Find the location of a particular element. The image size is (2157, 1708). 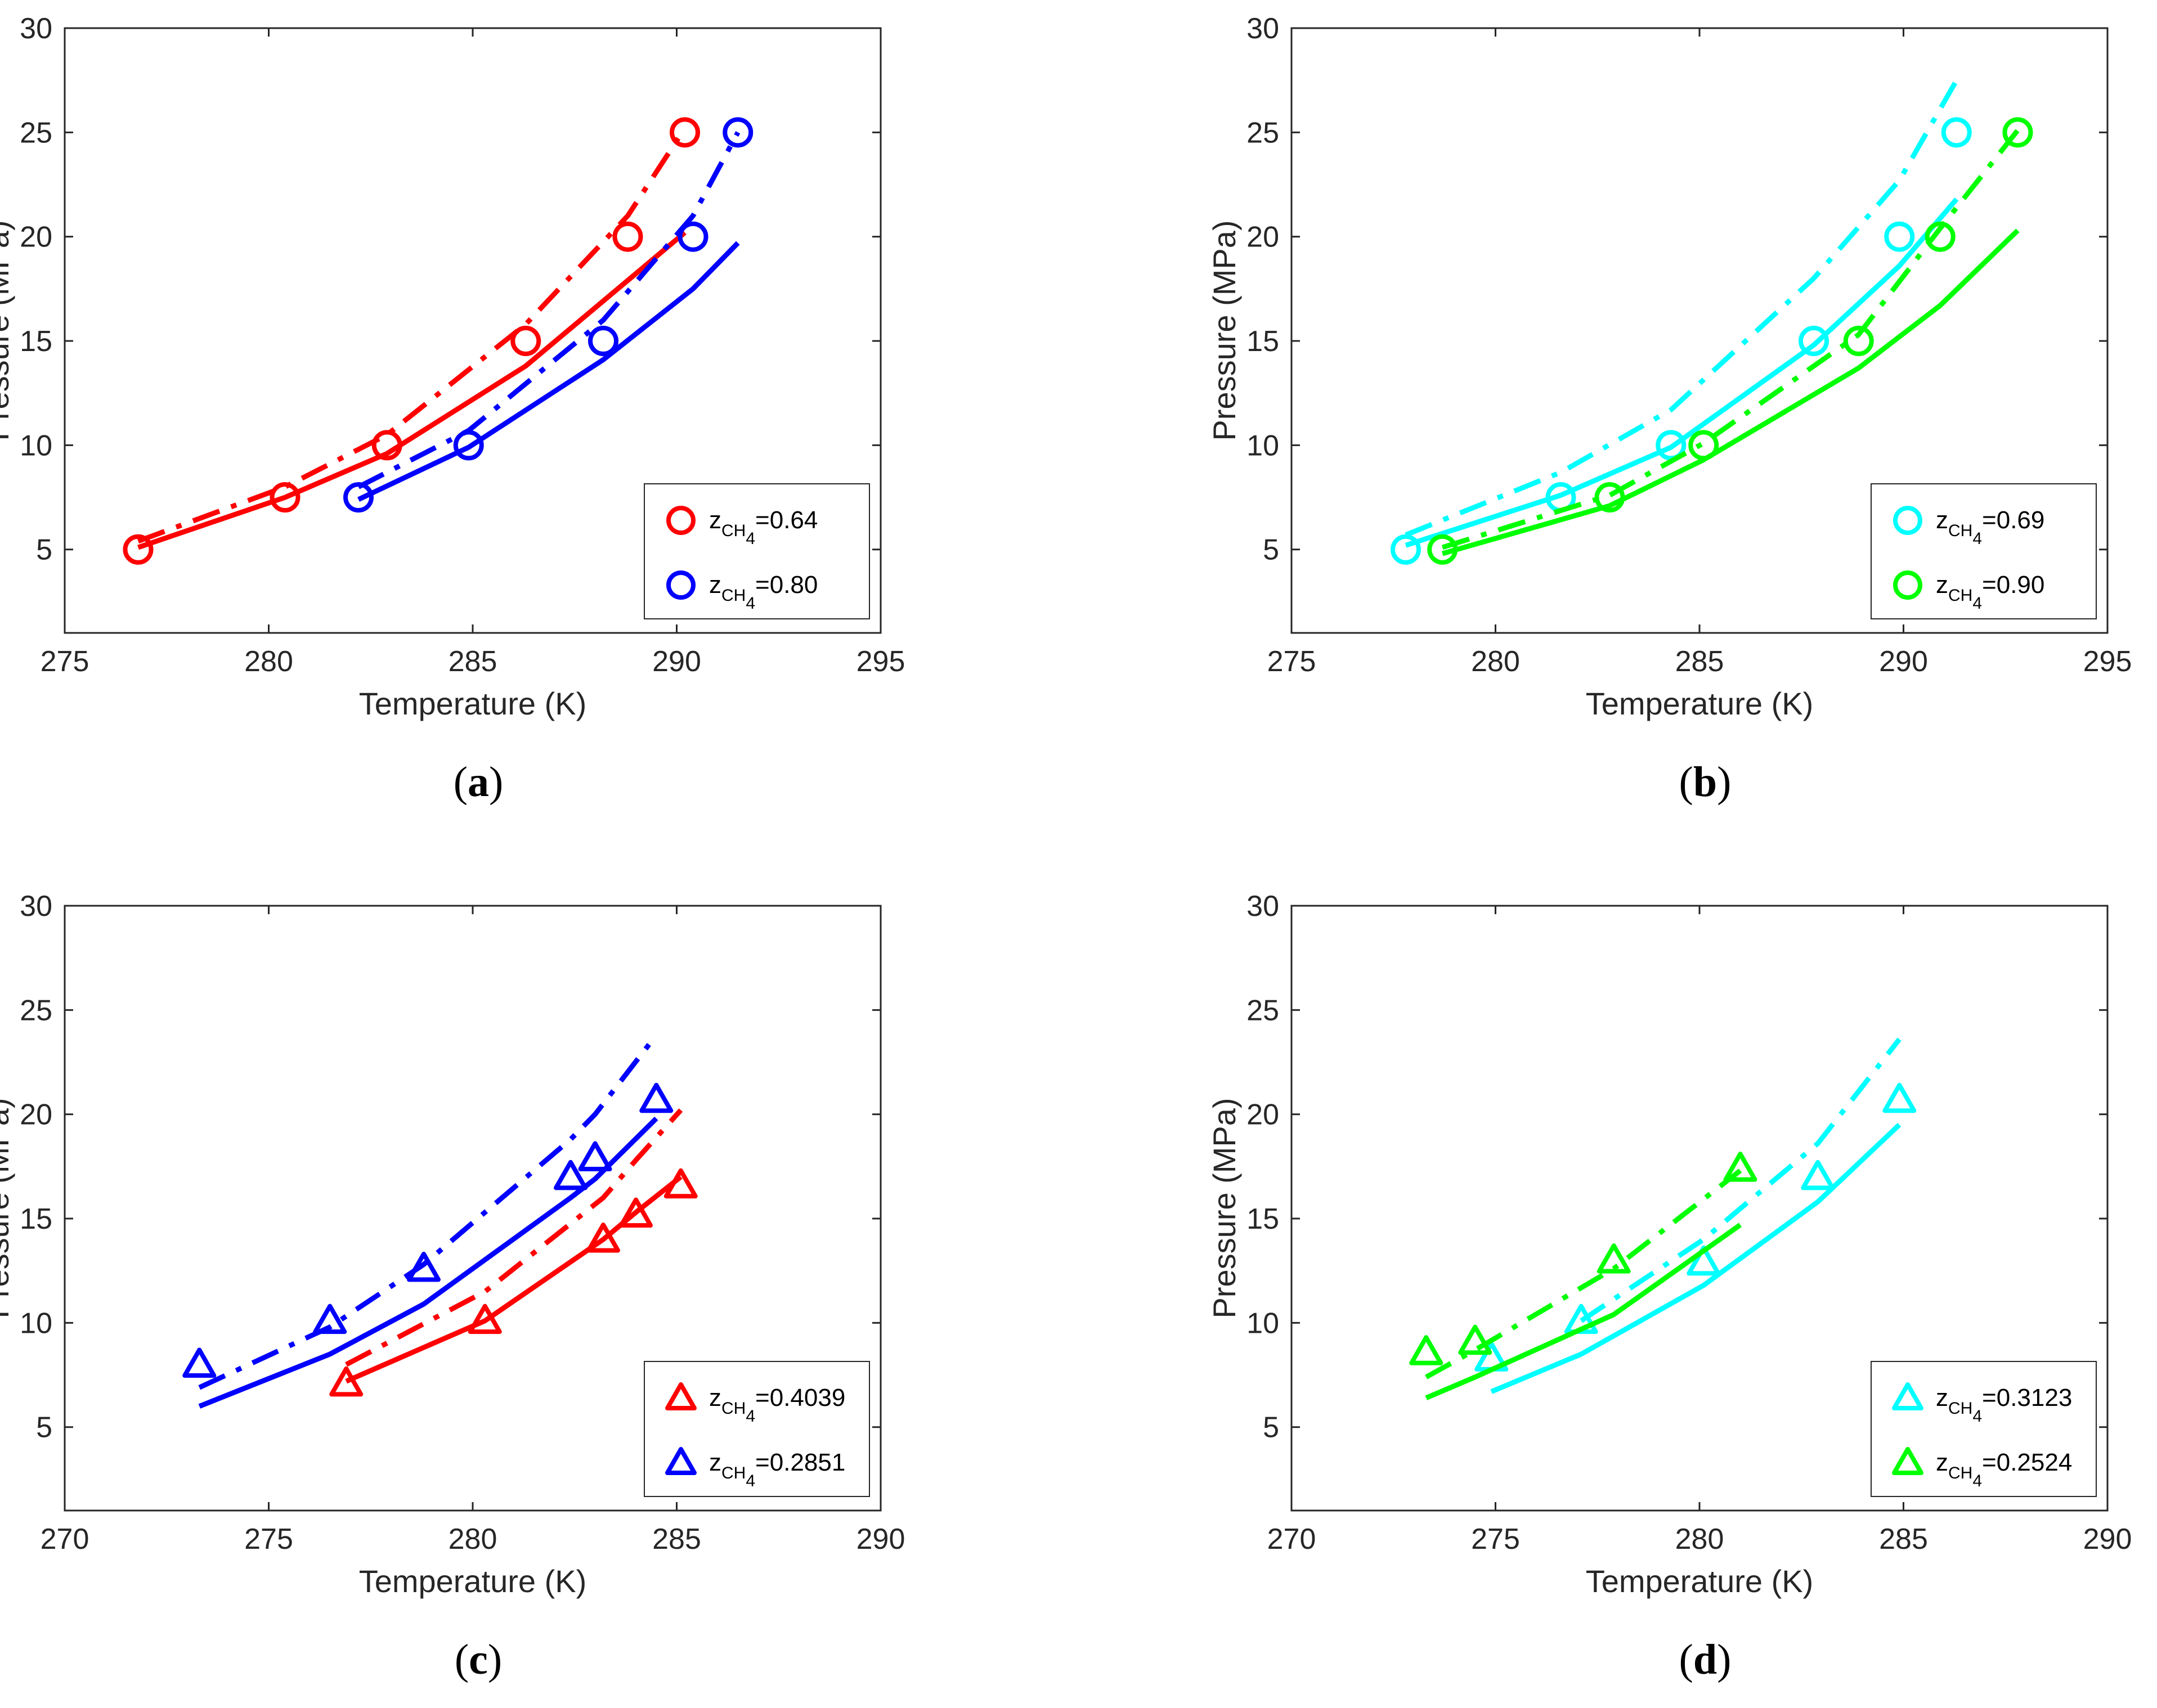

panel-caption: (c) is located at coordinates (478, 1659).